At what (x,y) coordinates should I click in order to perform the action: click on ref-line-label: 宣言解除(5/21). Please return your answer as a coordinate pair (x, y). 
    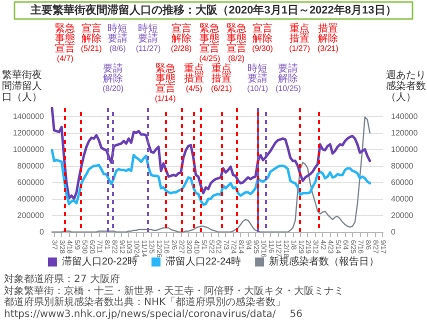
    Looking at the image, I should click on (91, 37).